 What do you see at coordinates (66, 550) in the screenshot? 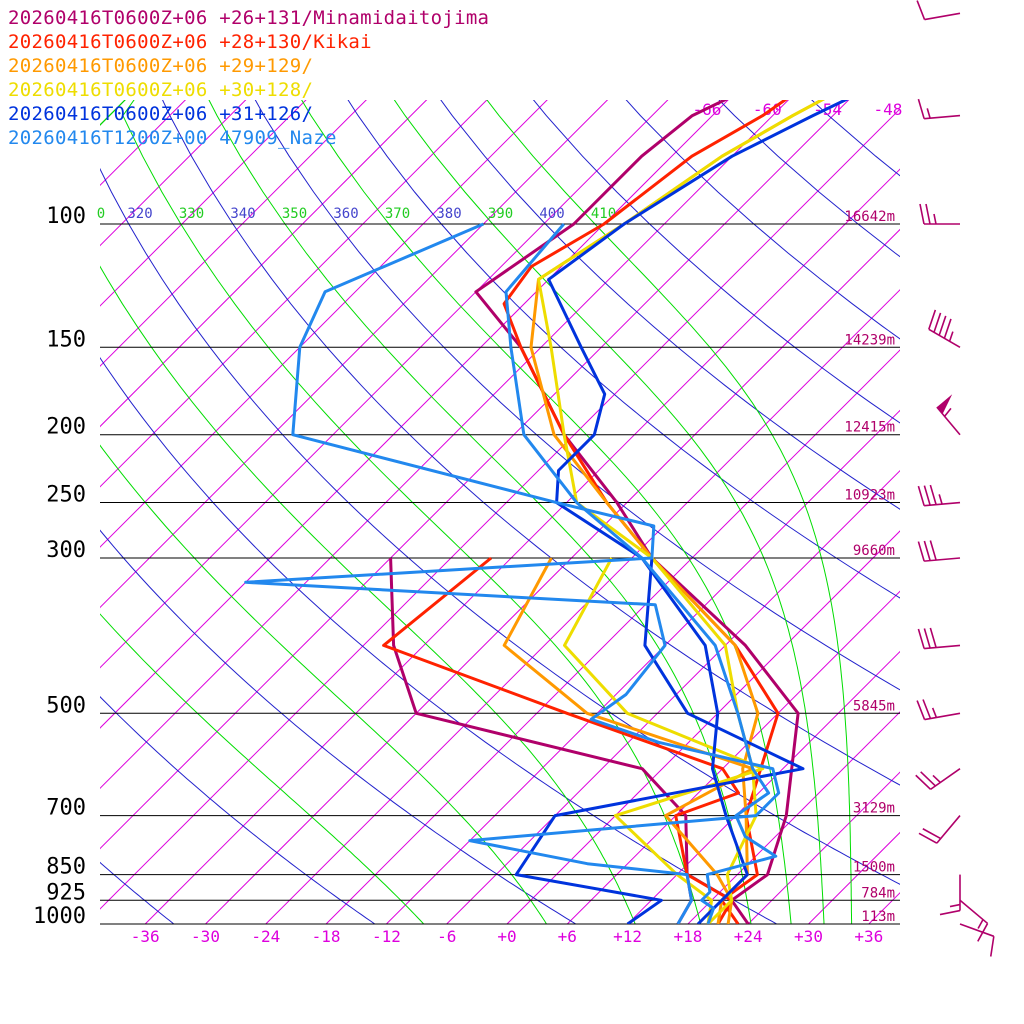
I see `pressure-label: 300` at bounding box center [66, 550].